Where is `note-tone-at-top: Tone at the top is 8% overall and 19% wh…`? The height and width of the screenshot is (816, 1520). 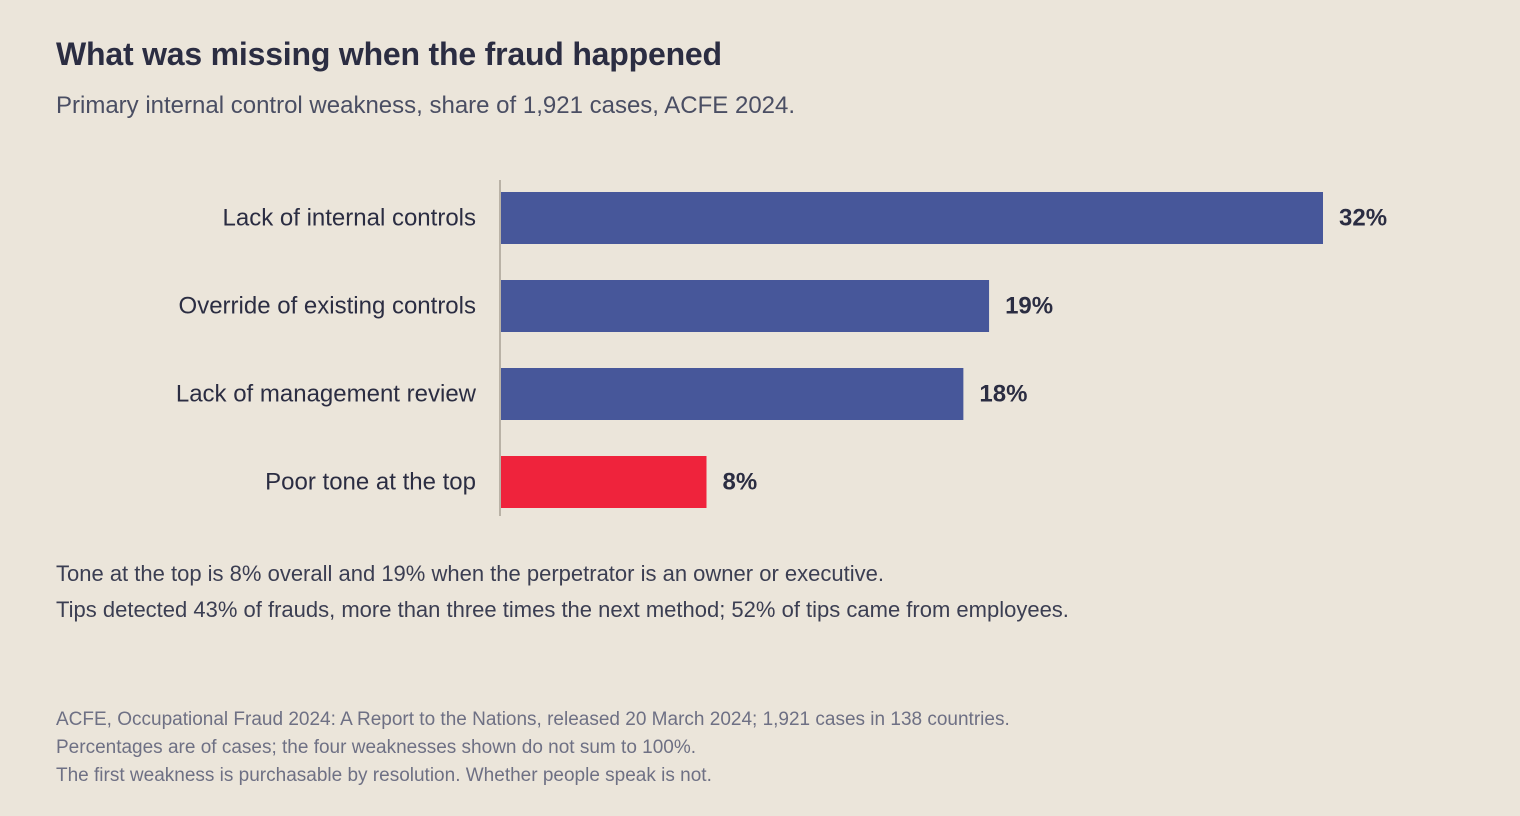
note-tone-at-top: Tone at the top is 8% overall and 19% wh… is located at coordinates (470, 573).